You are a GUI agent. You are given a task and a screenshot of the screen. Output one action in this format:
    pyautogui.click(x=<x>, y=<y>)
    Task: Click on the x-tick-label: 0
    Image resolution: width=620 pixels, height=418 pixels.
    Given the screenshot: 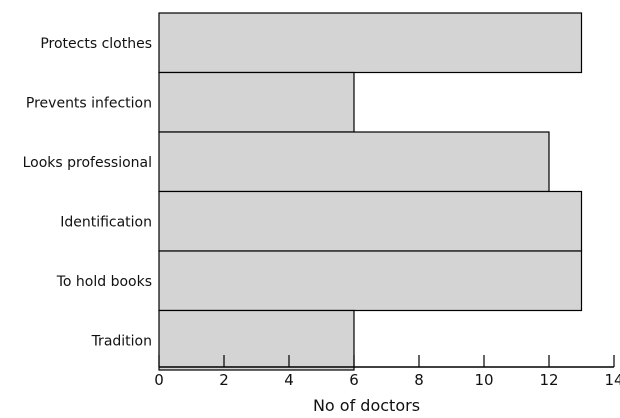 What is the action you would take?
    pyautogui.click(x=159, y=380)
    